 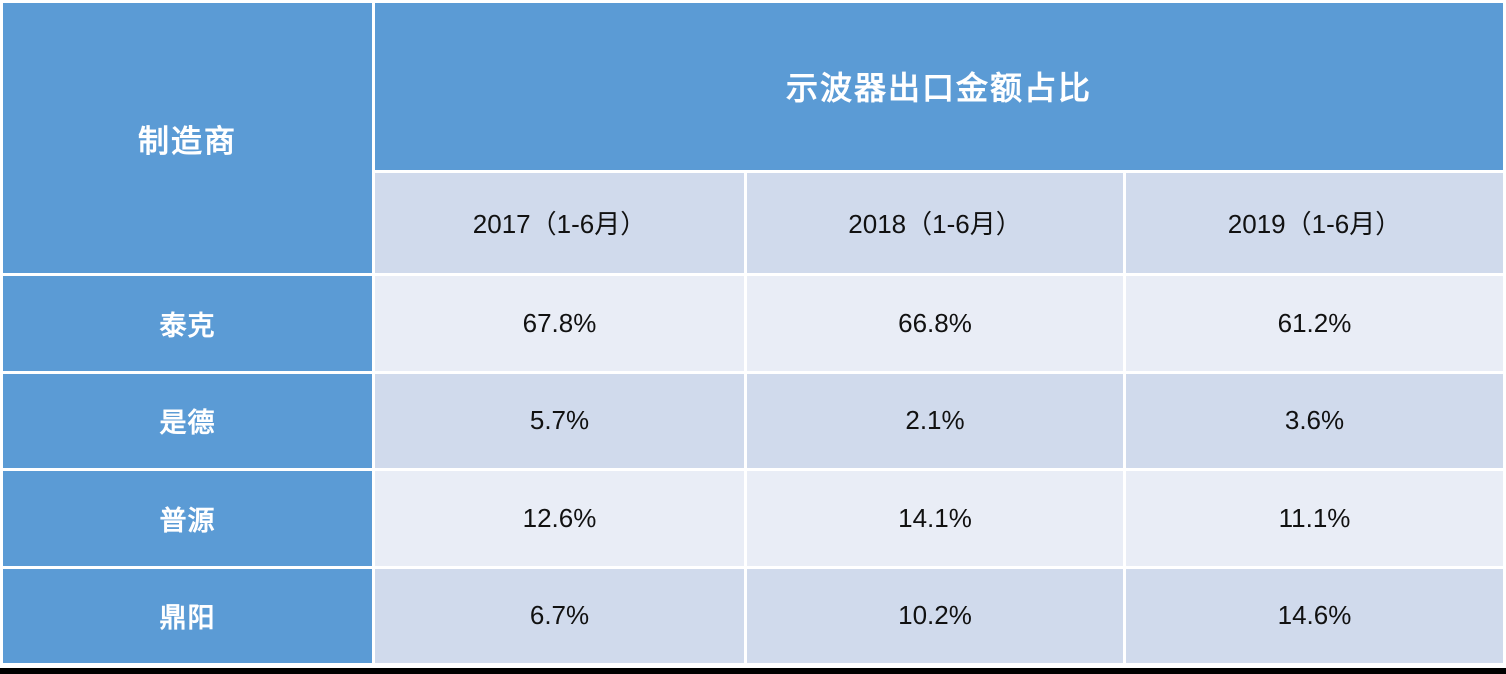 What do you see at coordinates (559, 518) in the screenshot?
I see `cell-value: 12.6%` at bounding box center [559, 518].